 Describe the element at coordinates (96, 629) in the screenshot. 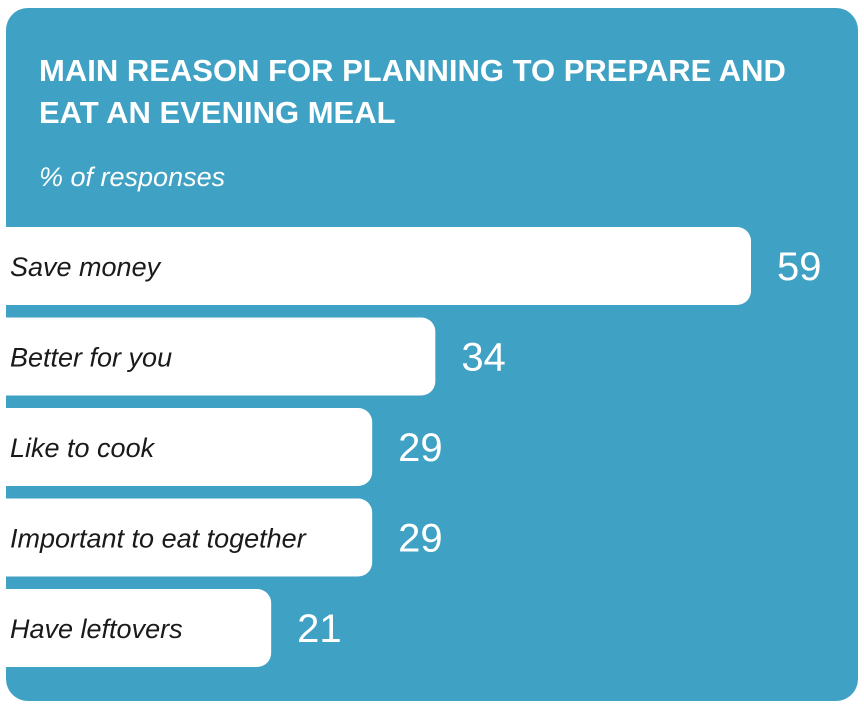

I see `category-label-4: Have leftovers` at that location.